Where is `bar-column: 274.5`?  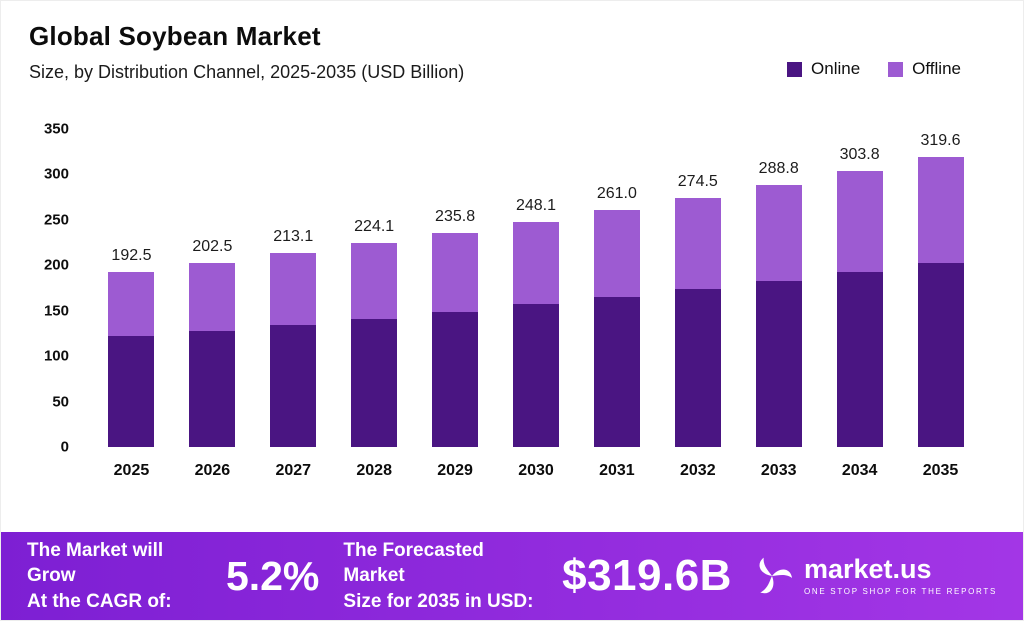
bar-column: 274.5 is located at coordinates (697, 310).